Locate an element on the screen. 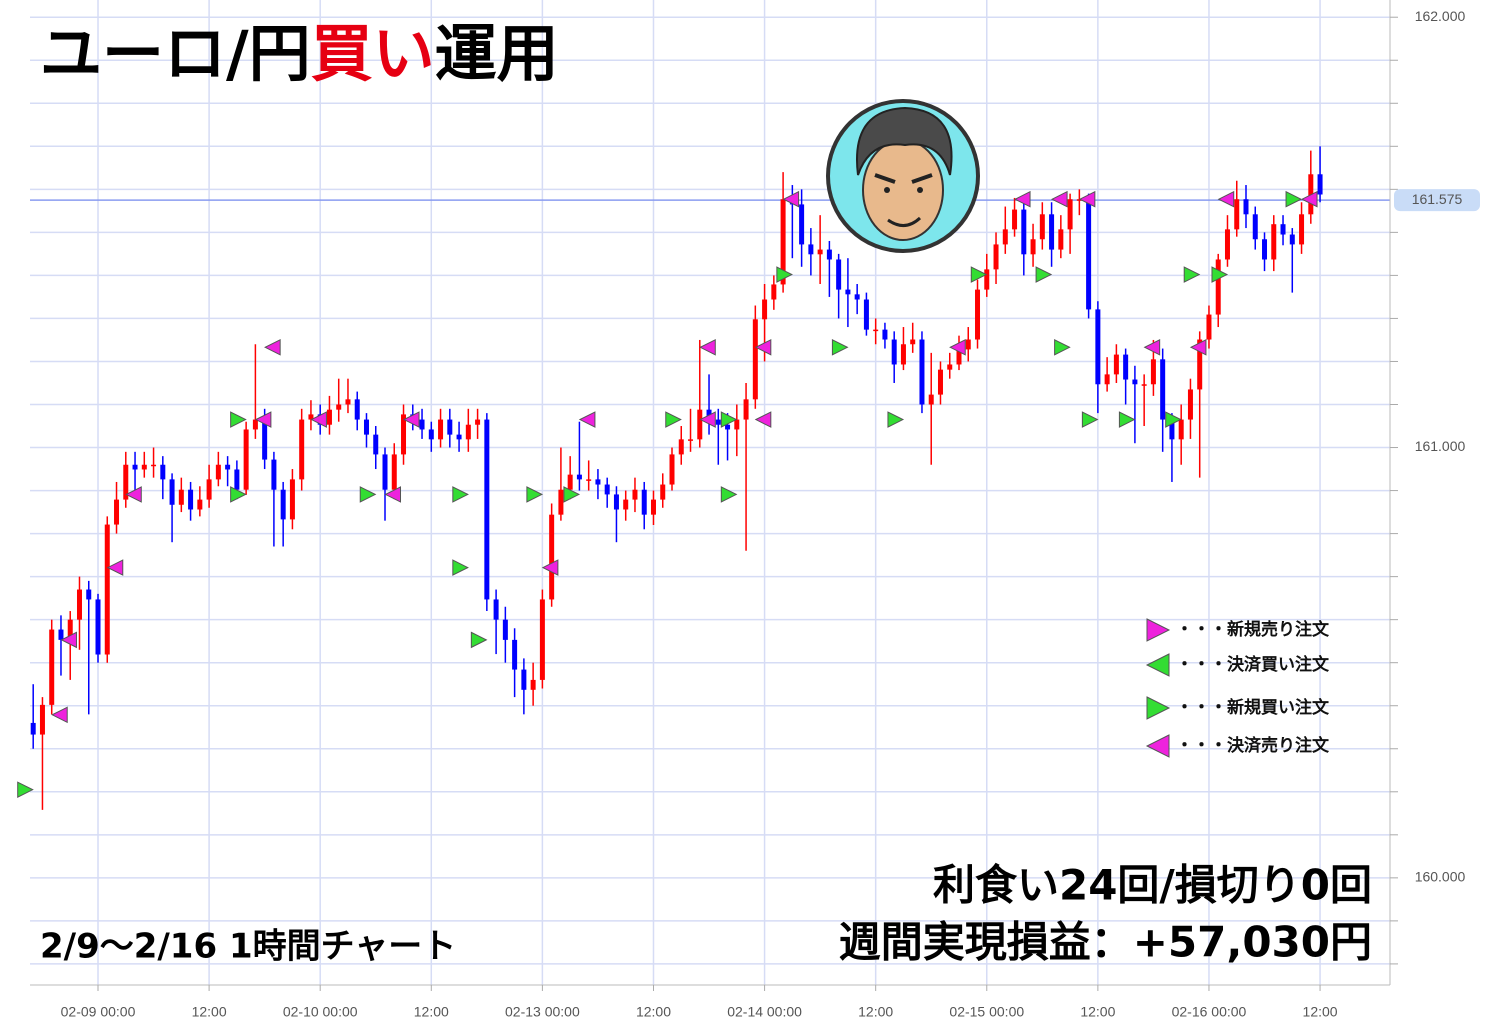 The image size is (1488, 1033). legend-label: ・・・決済売り注文 is located at coordinates (1253, 745).